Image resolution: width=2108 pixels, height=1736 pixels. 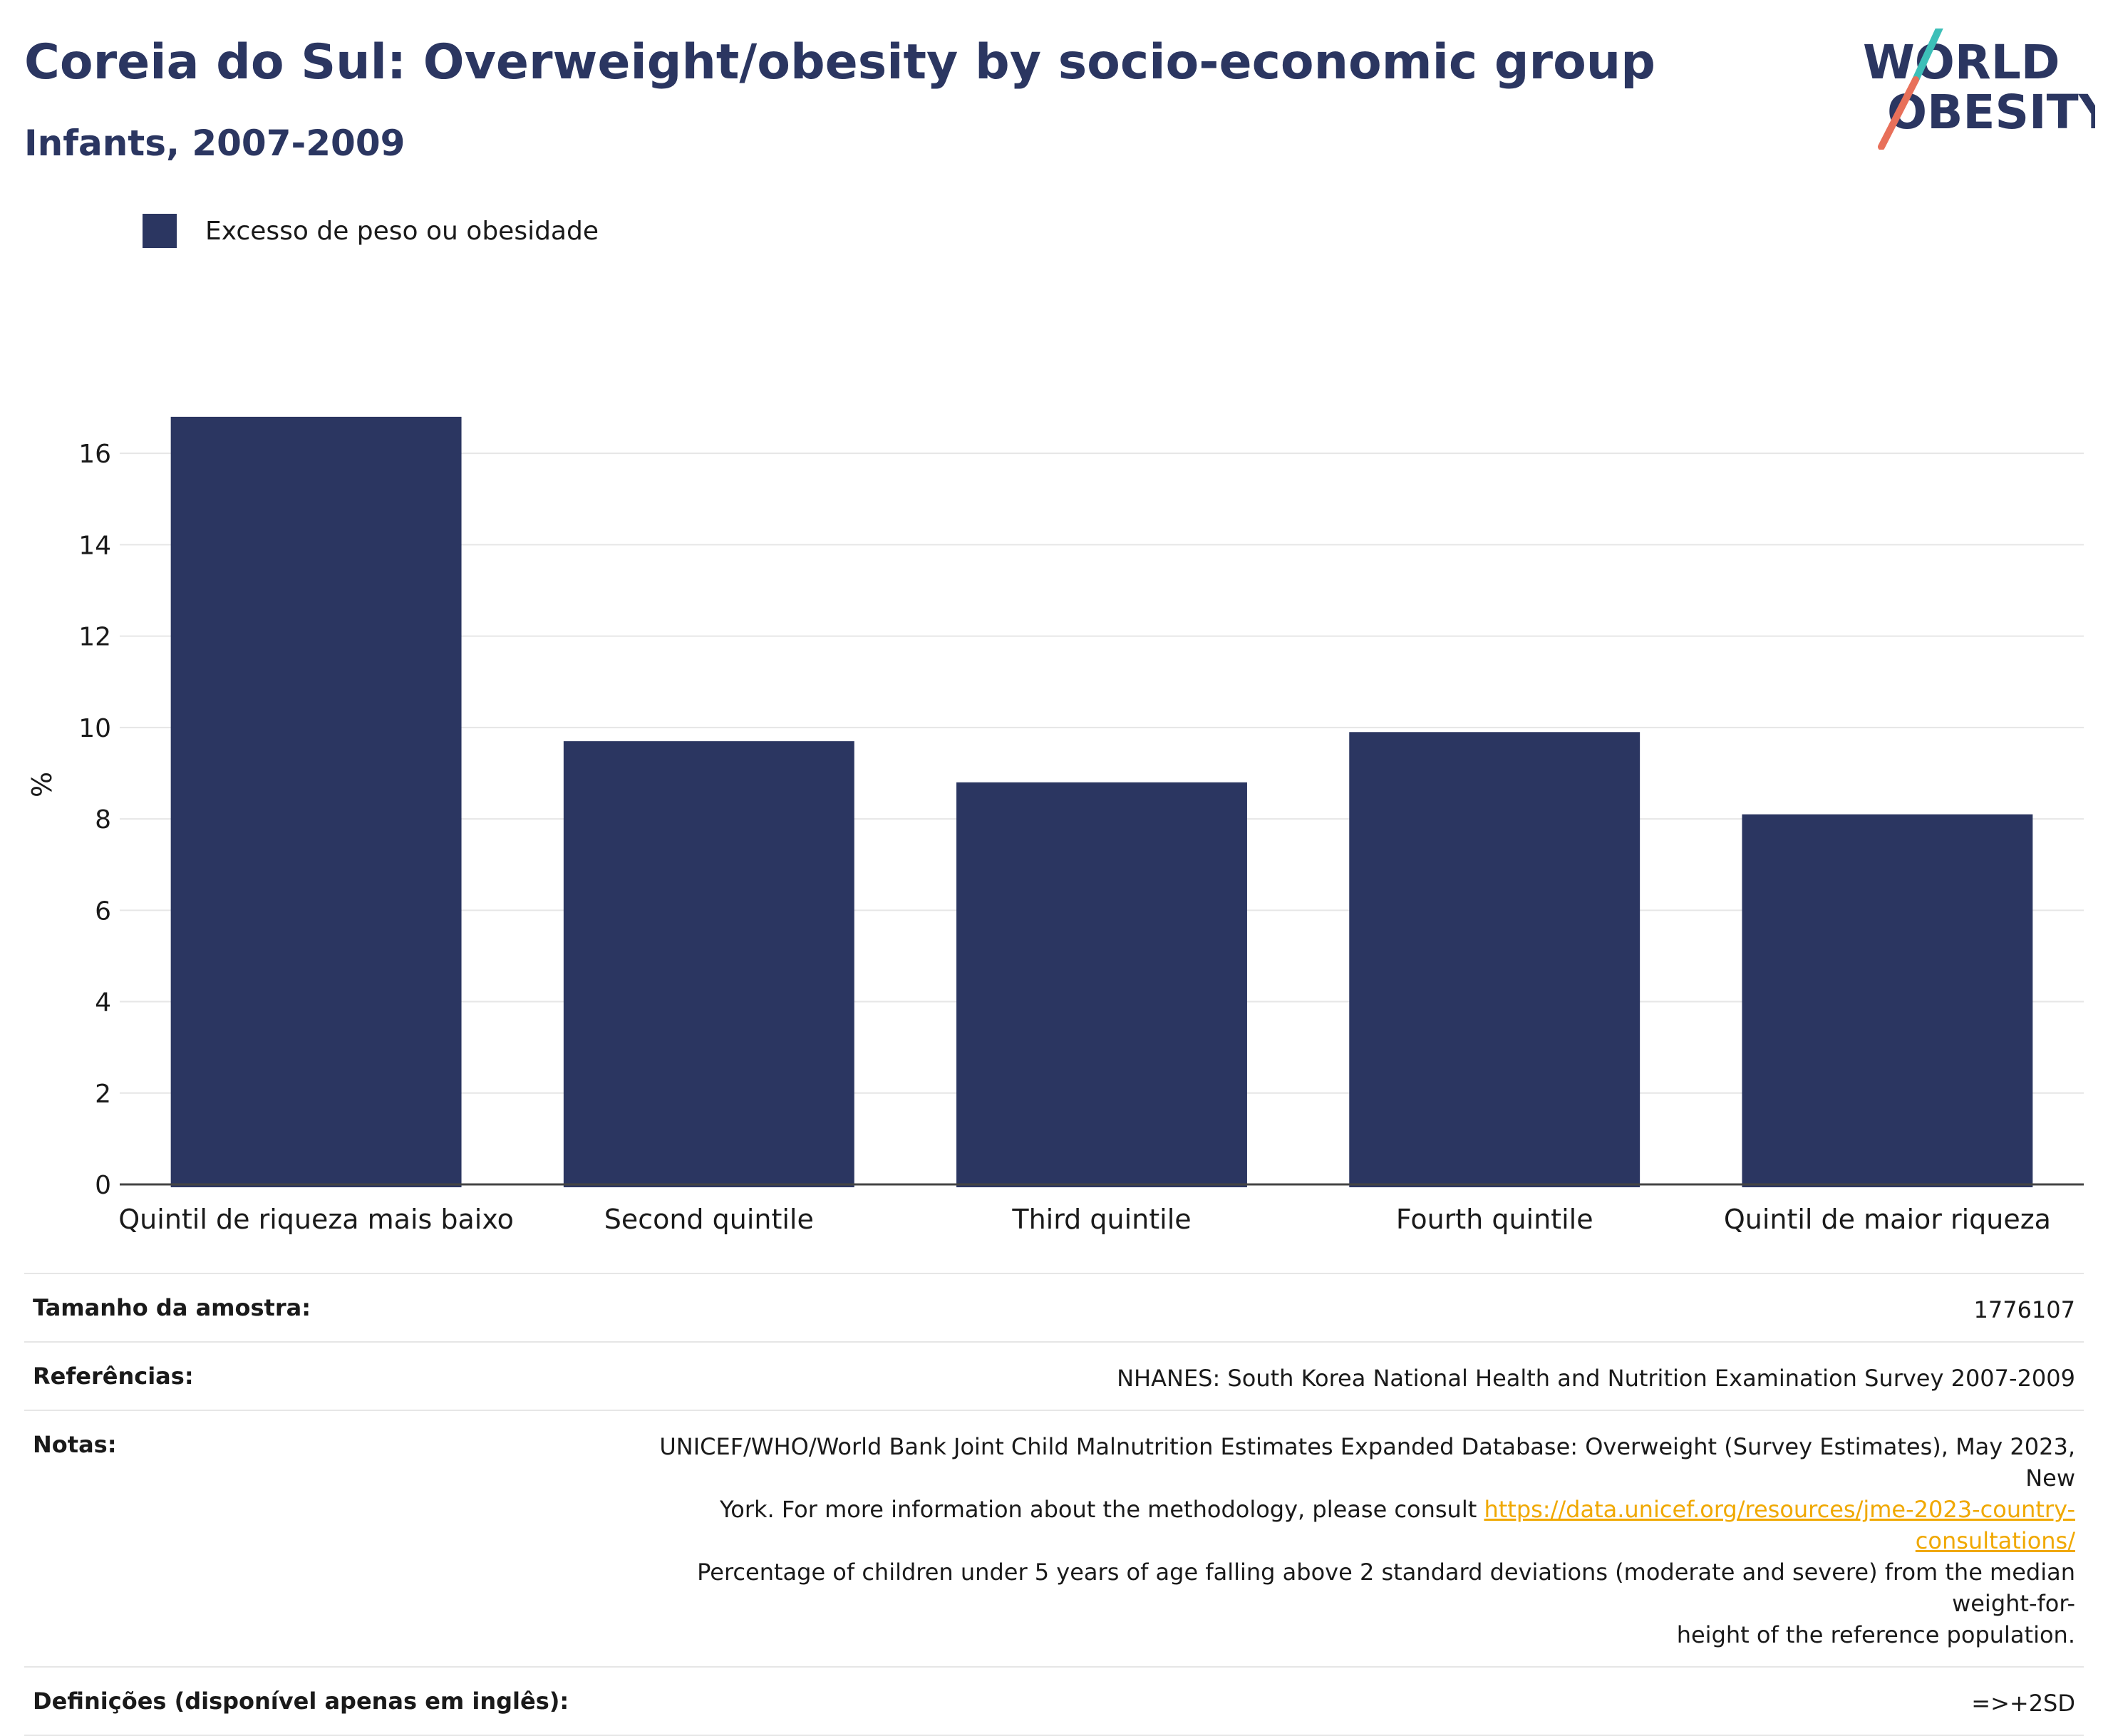 What do you see at coordinates (42, 785) in the screenshot?
I see `y-axis-label: %` at bounding box center [42, 785].